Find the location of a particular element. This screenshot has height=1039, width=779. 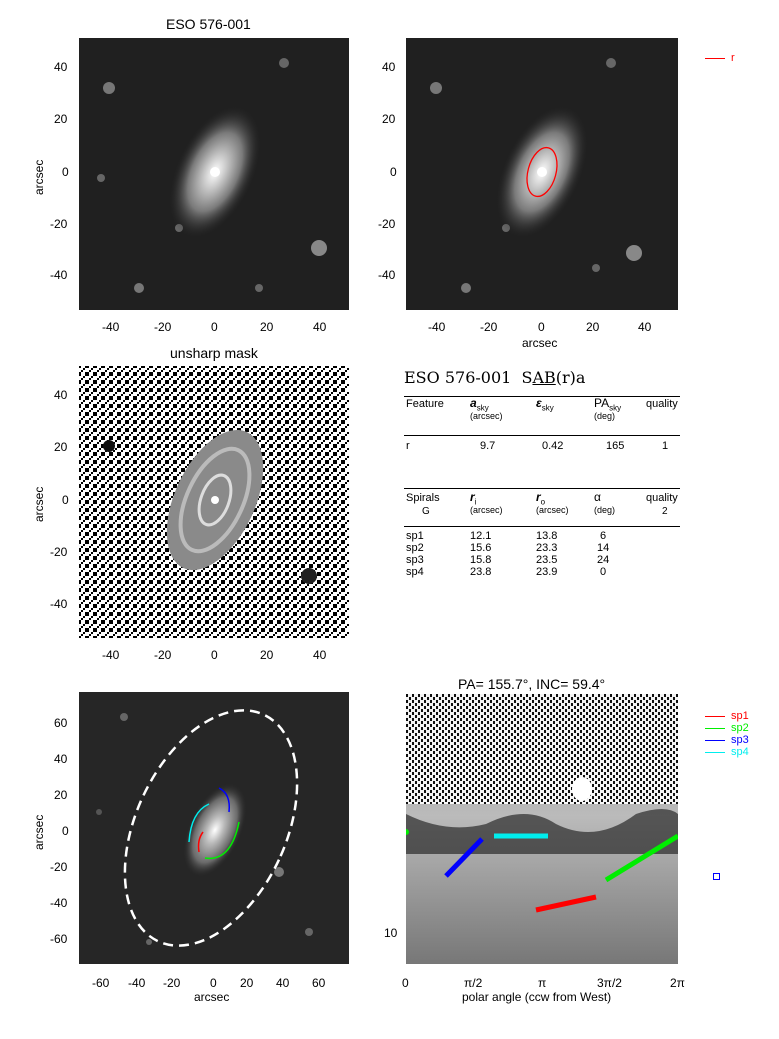

sp3-line is located at coordinates (464, 857).